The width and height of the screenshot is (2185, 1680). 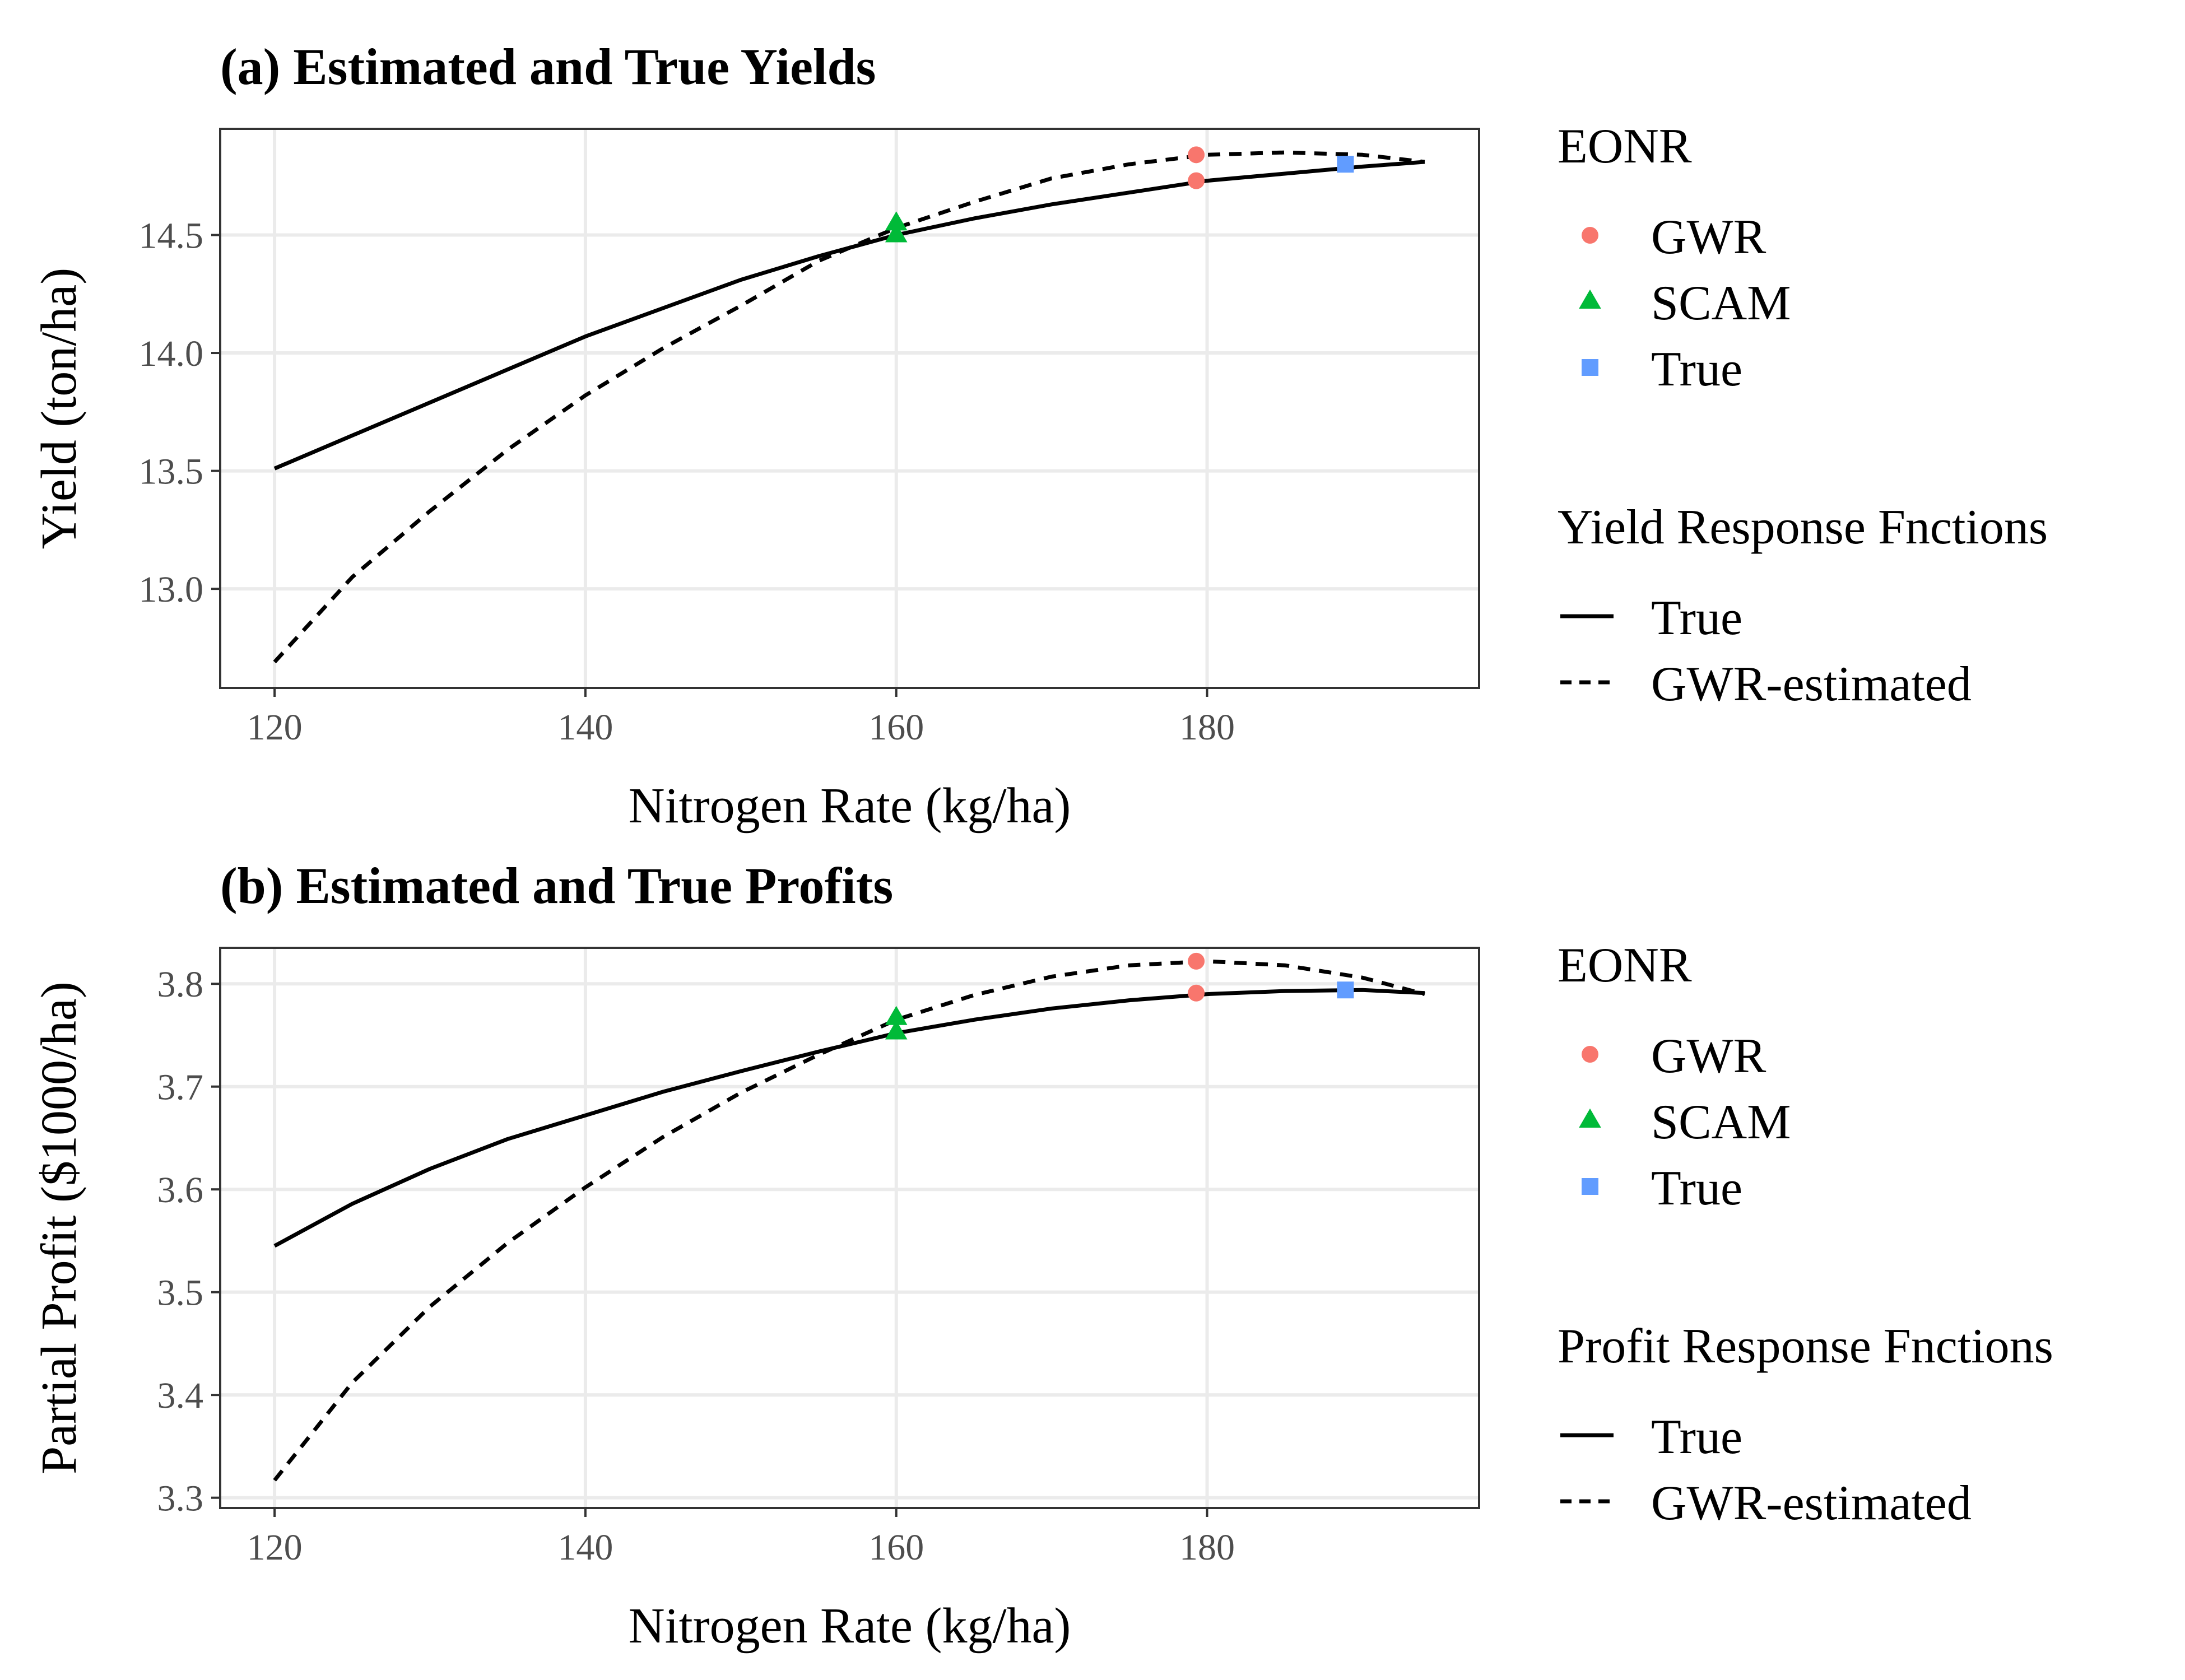 What do you see at coordinates (180, 1087) in the screenshot?
I see `y-tick-label: 3.7` at bounding box center [180, 1087].